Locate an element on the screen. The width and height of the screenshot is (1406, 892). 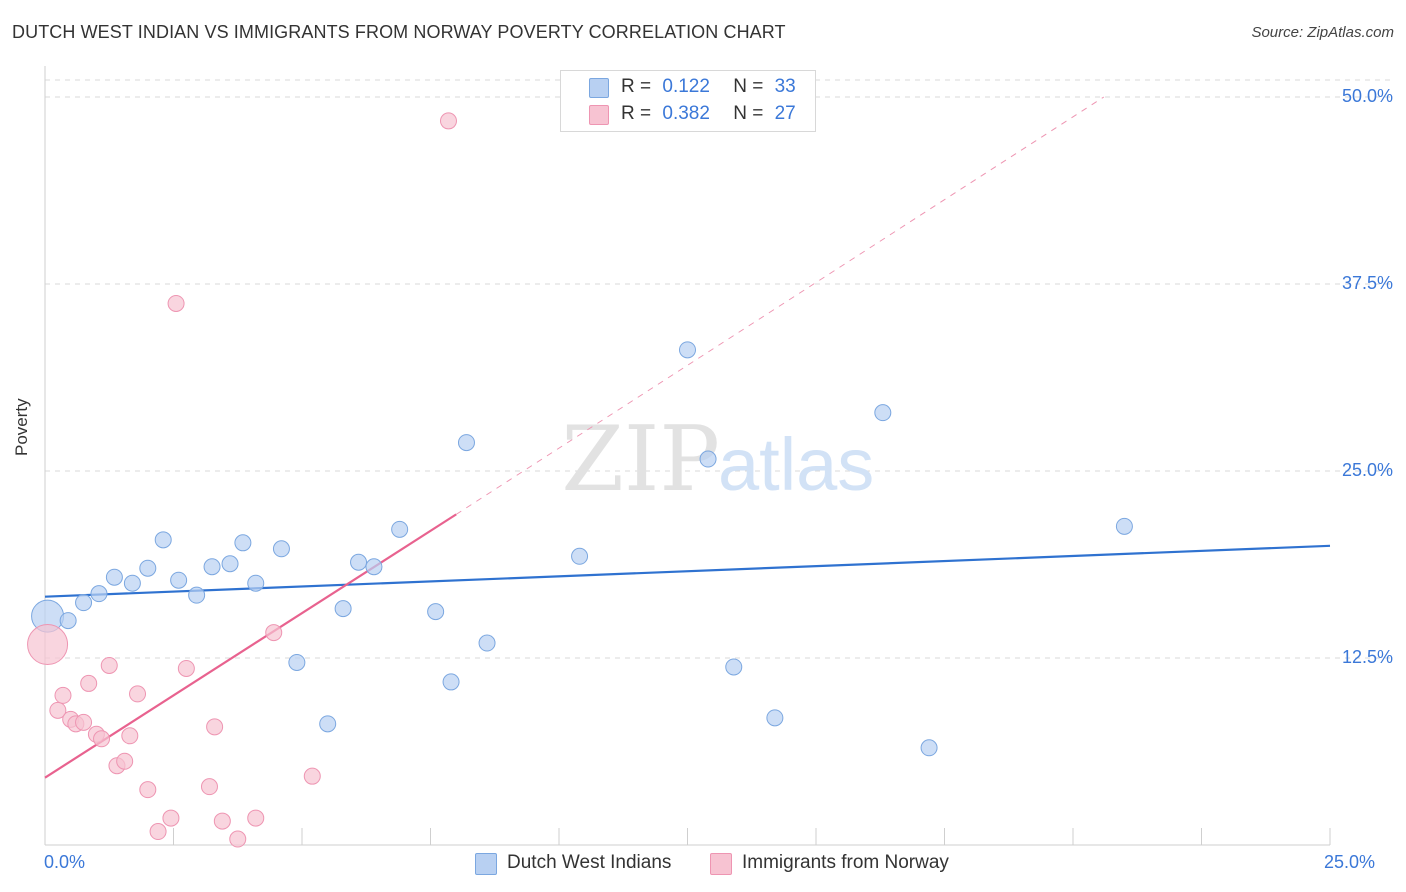
legend-swatch-blue is located at coordinates (599, 88).